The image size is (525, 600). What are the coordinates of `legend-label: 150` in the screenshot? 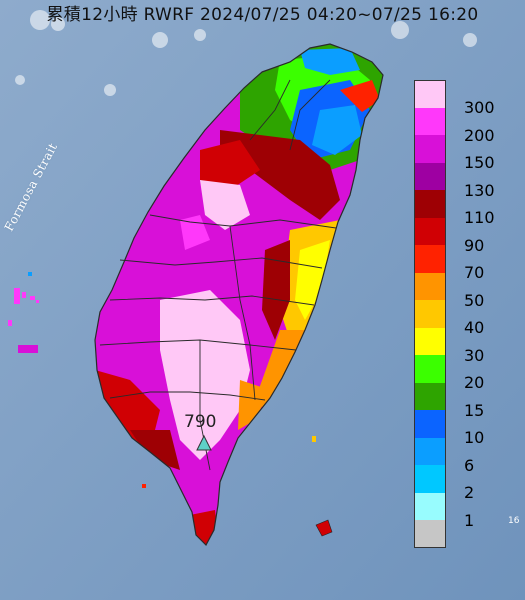 It's located at (479, 162).